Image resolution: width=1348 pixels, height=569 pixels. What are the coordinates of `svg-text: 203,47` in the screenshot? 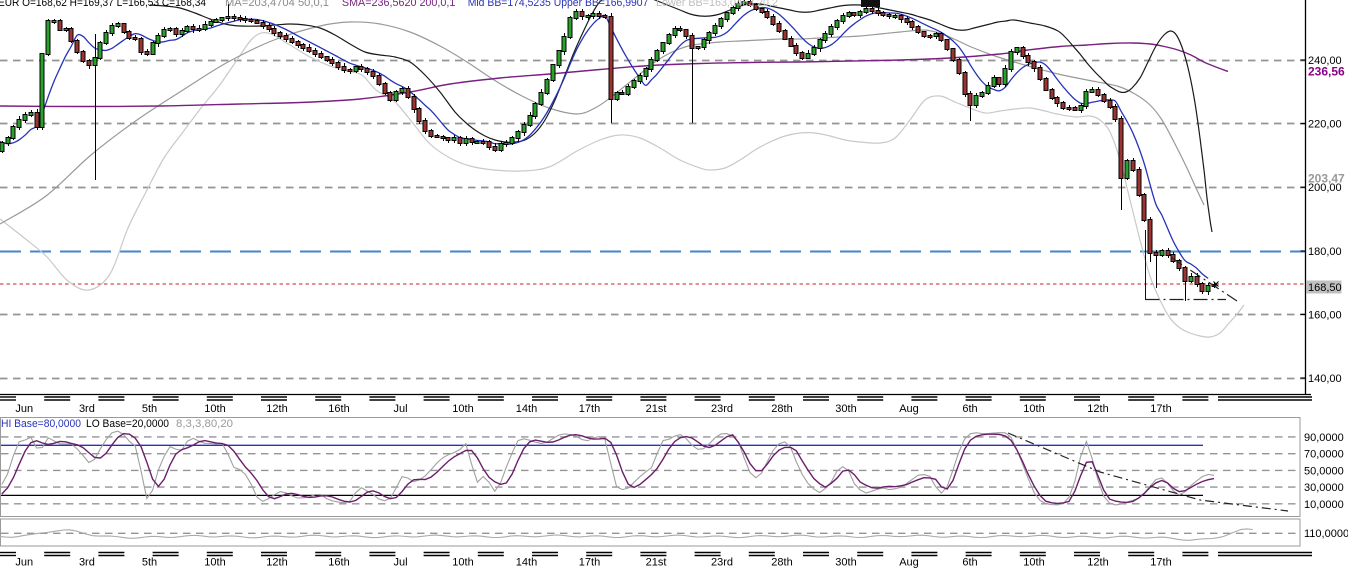 It's located at (1326, 178).